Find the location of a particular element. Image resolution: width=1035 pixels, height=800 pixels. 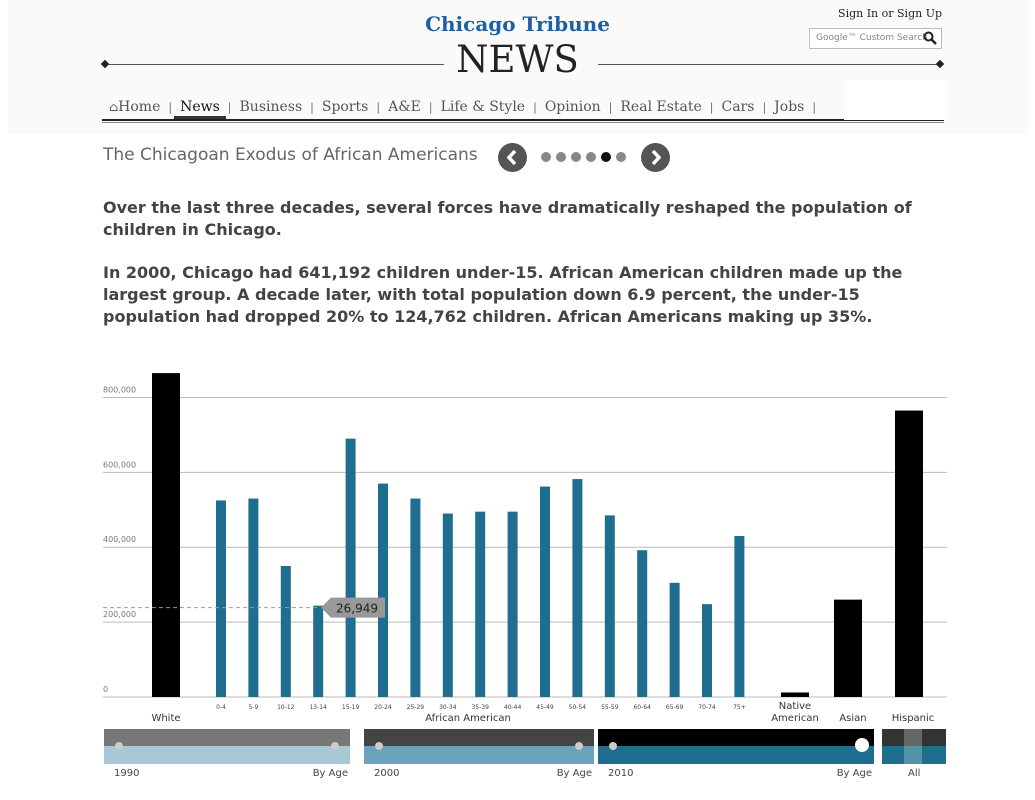

y-tick-label: 400,000 is located at coordinates (119, 539).